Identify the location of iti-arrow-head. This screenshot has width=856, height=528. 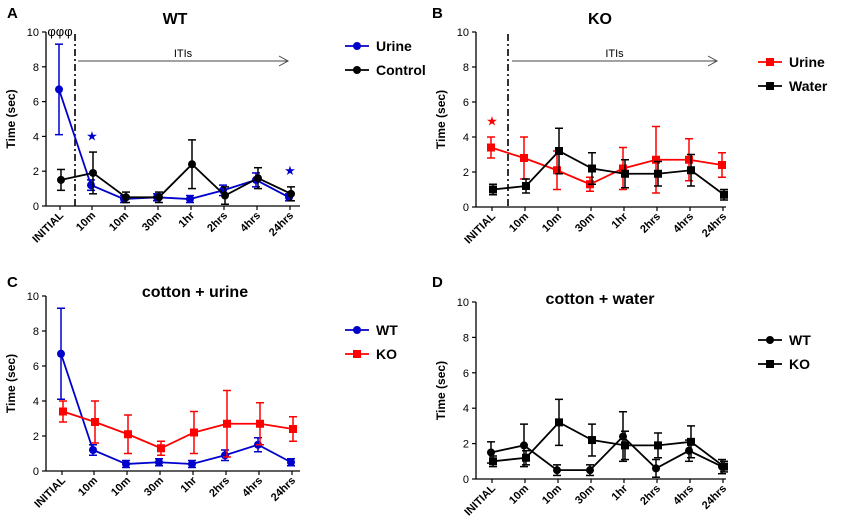
(713, 61).